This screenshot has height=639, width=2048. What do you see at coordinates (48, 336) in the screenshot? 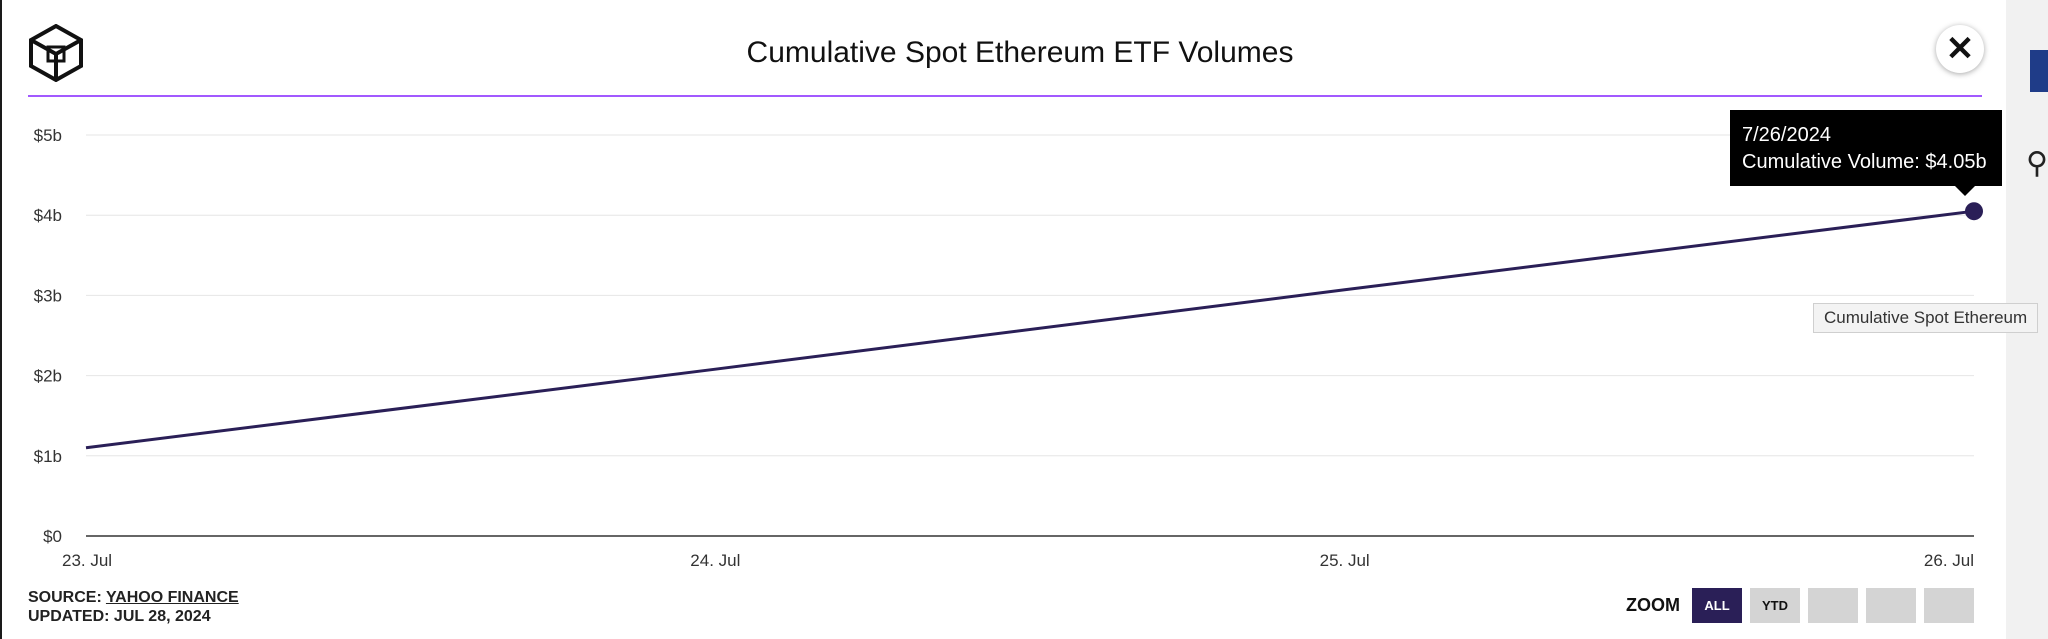
I see `y-axis: $0 $1b $2b $3b $4b $5b` at bounding box center [48, 336].